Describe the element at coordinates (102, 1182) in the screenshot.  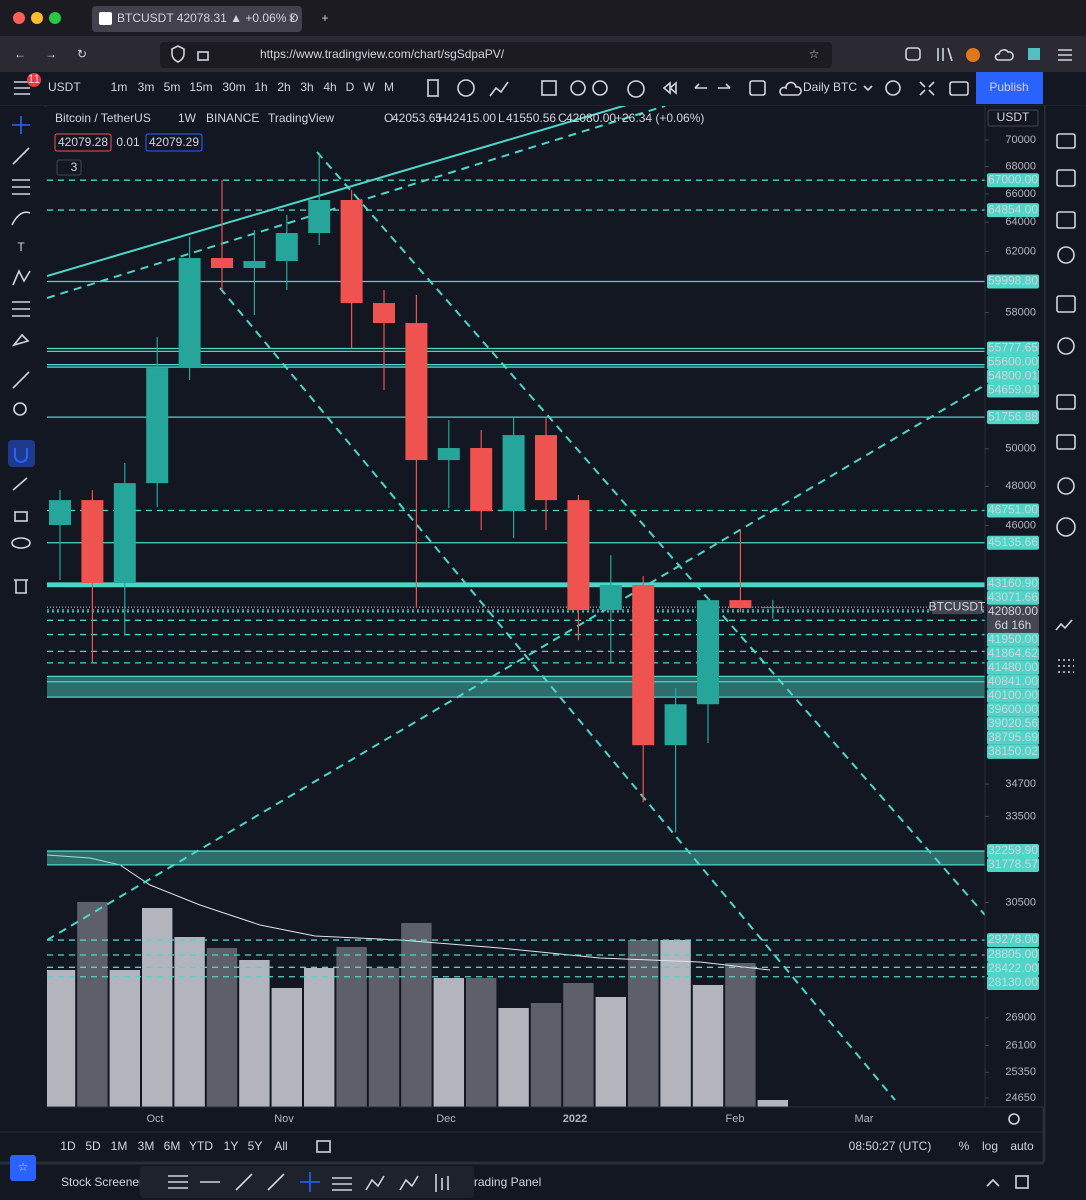
I see `stock-screener: Stock Screener` at that location.